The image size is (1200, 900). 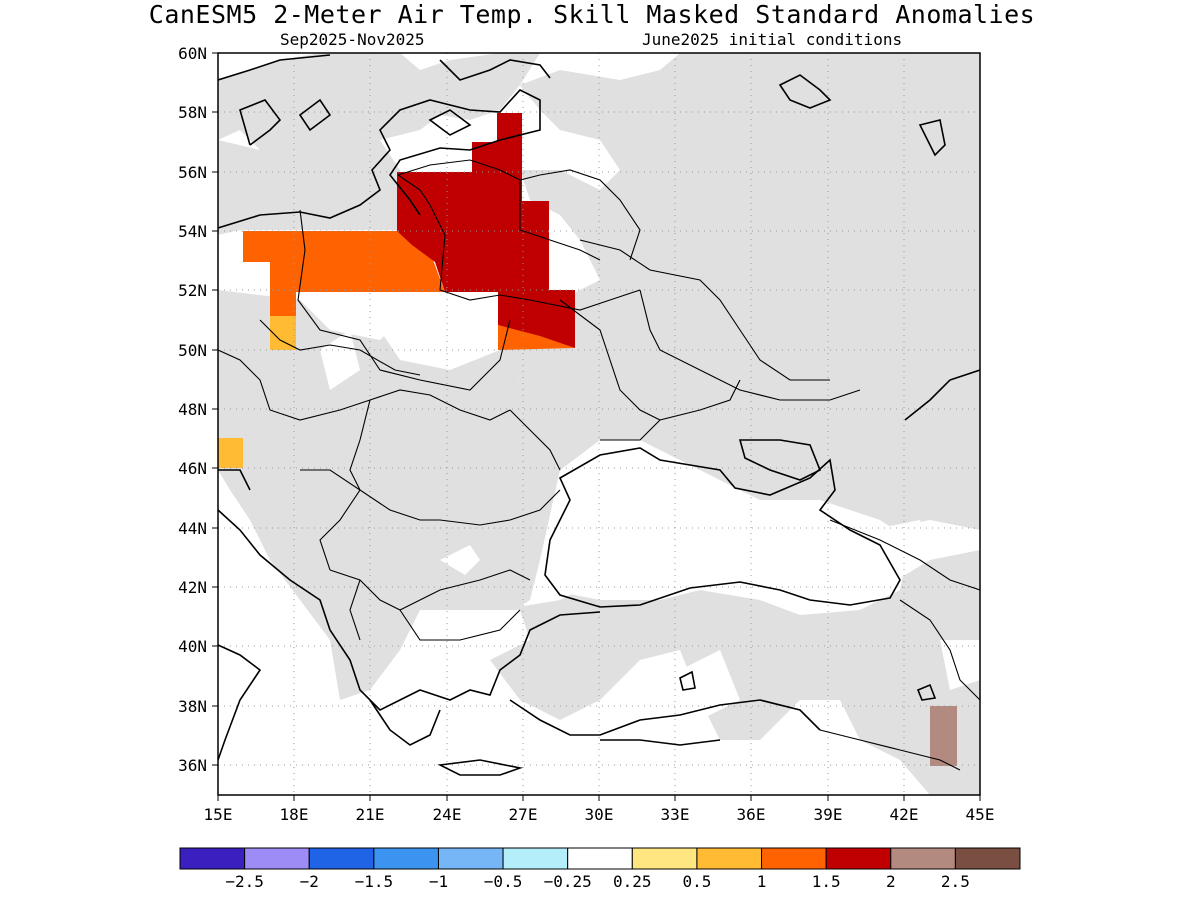 What do you see at coordinates (943, 736) in the screenshot?
I see `anomaly-brown-se-turkey` at bounding box center [943, 736].